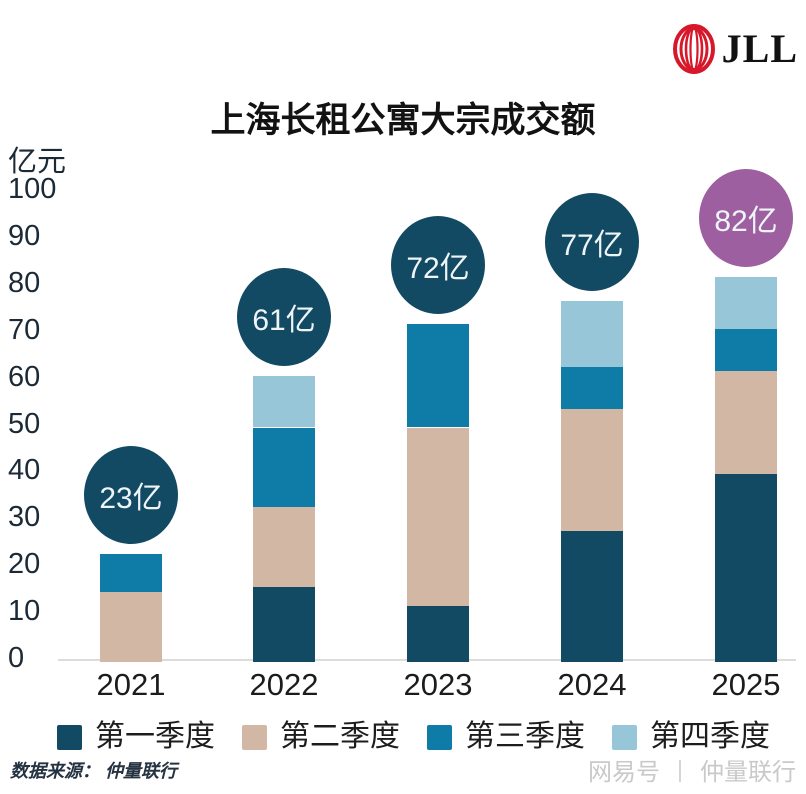 The height and width of the screenshot is (794, 806). Describe the element at coordinates (24, 611) in the screenshot. I see `y-tick-label: 10` at that location.